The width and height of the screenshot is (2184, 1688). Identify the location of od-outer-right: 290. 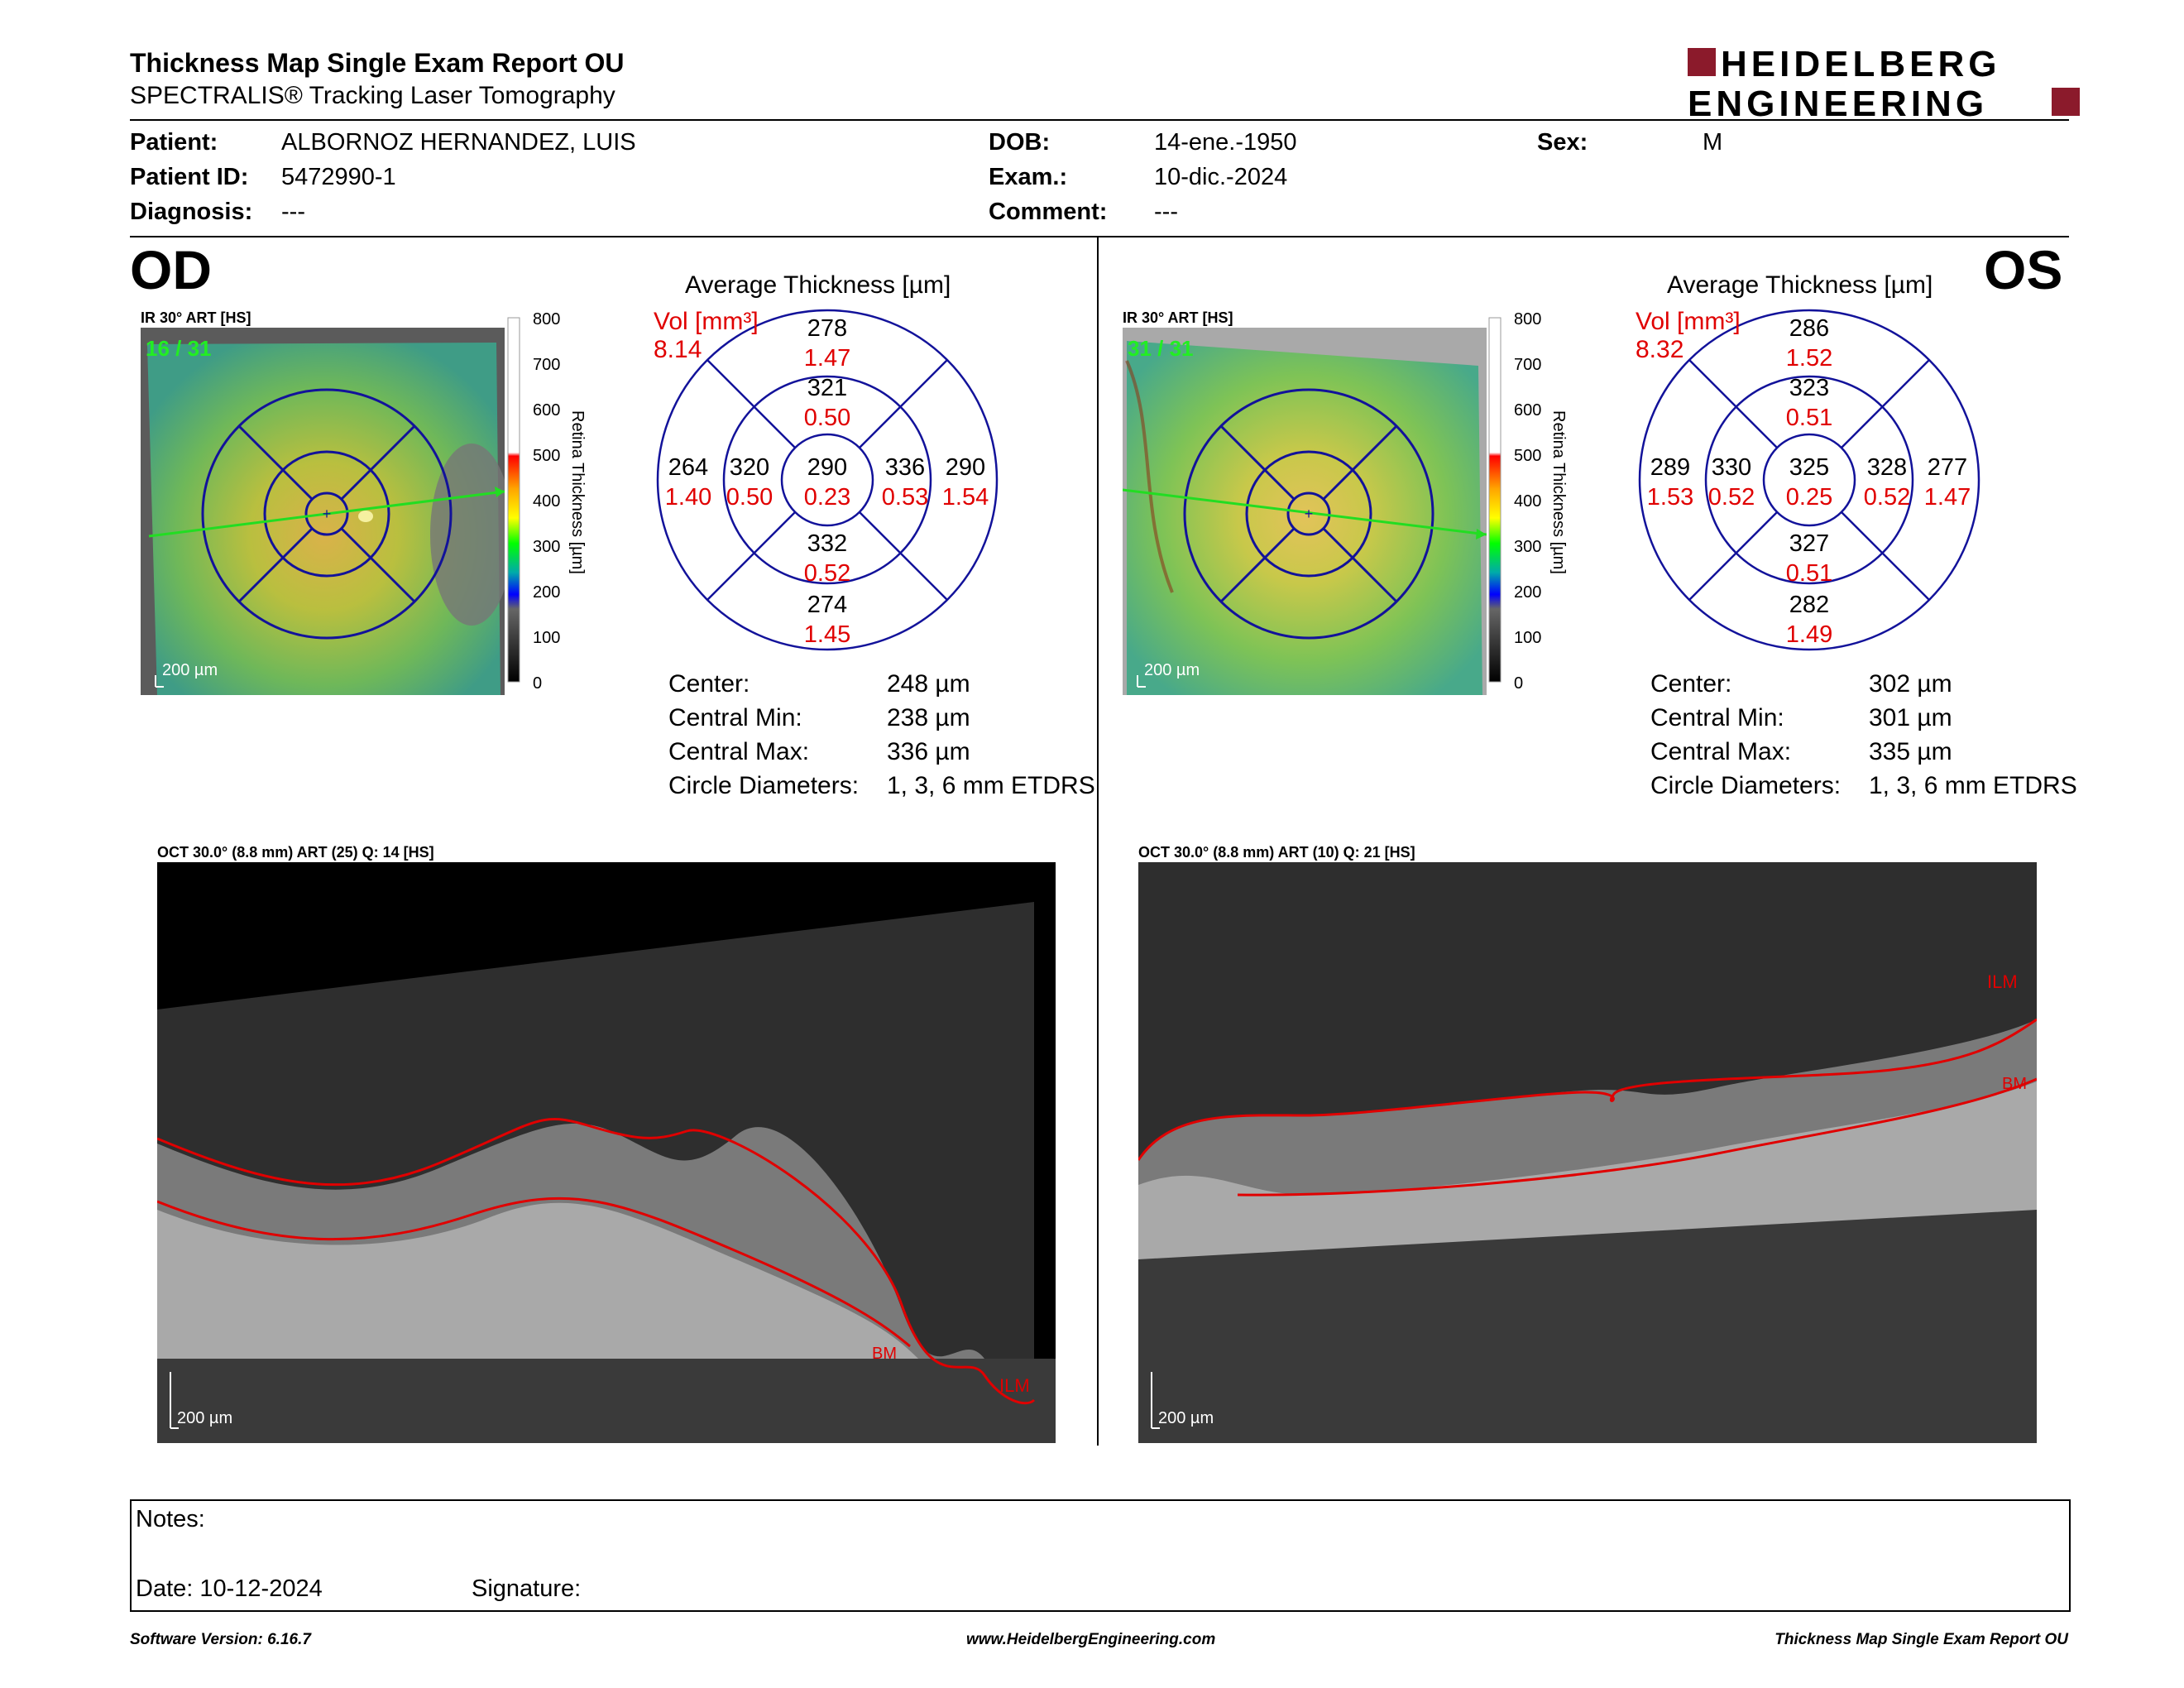
(965, 467).